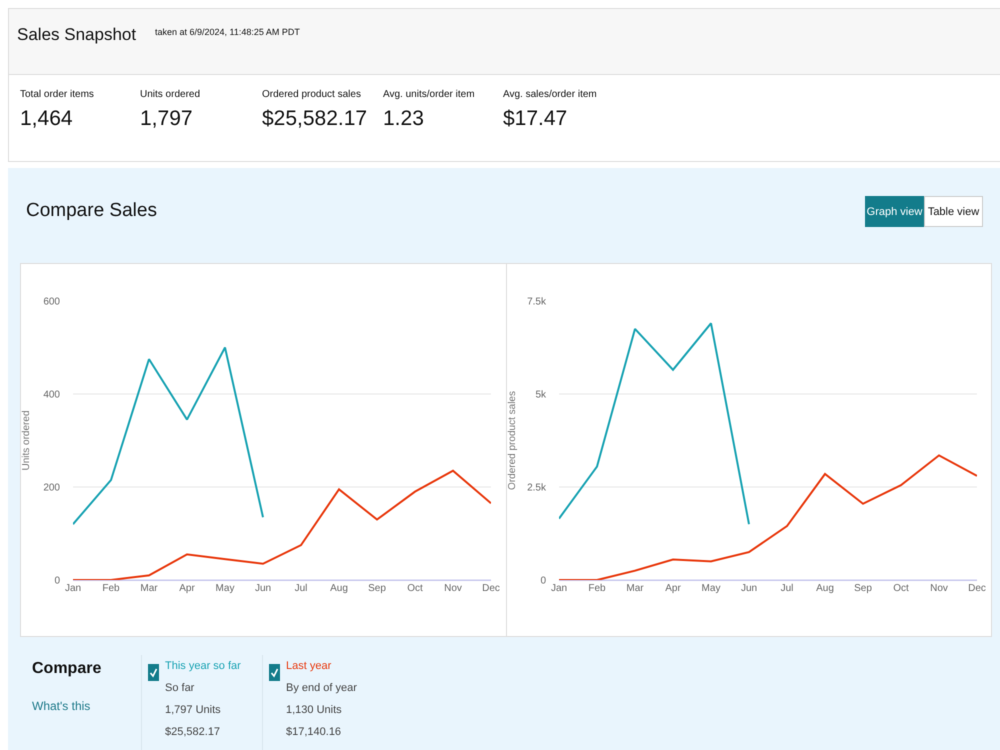 The image size is (1000, 750). I want to click on text: What's this, so click(61, 706).